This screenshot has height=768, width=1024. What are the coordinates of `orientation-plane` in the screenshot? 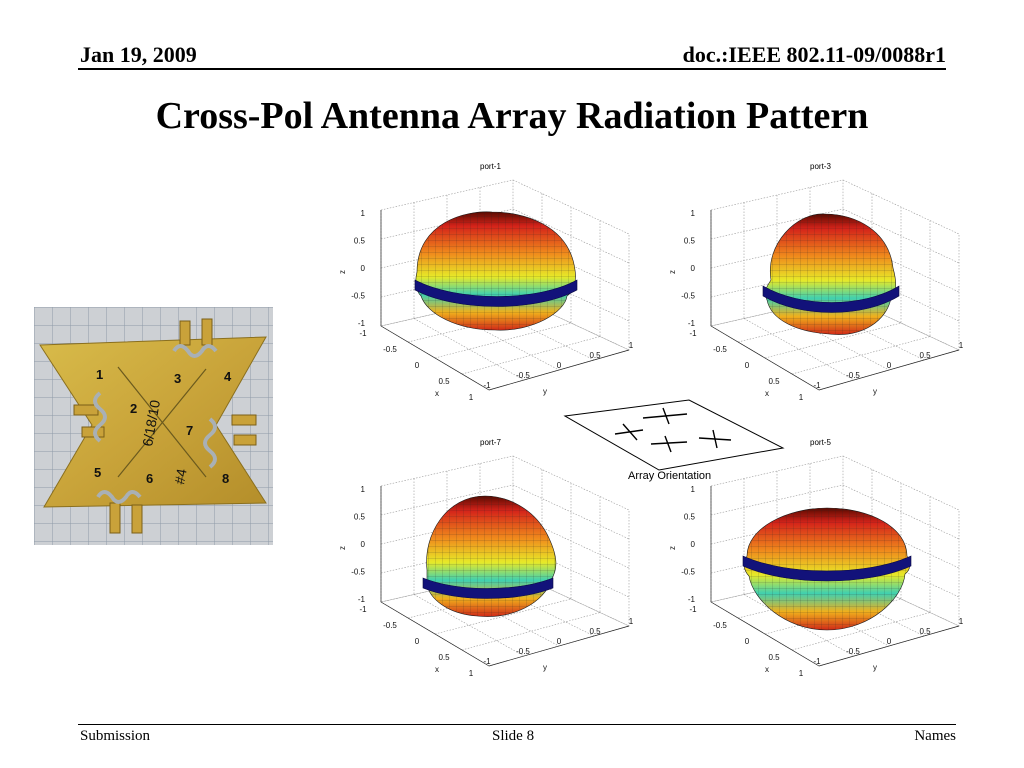 It's located at (674, 435).